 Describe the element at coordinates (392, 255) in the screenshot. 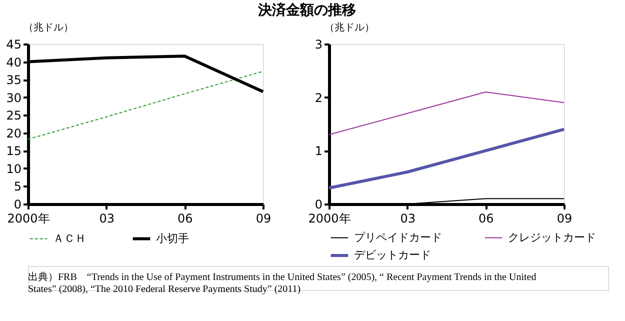

I see `legend-label: デビットカード` at that location.